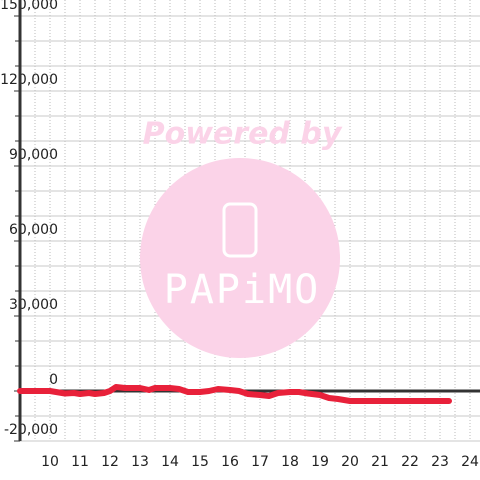 The height and width of the screenshot is (480, 480). Describe the element at coordinates (440, 462) in the screenshot. I see `x-tick-label: 23` at that location.